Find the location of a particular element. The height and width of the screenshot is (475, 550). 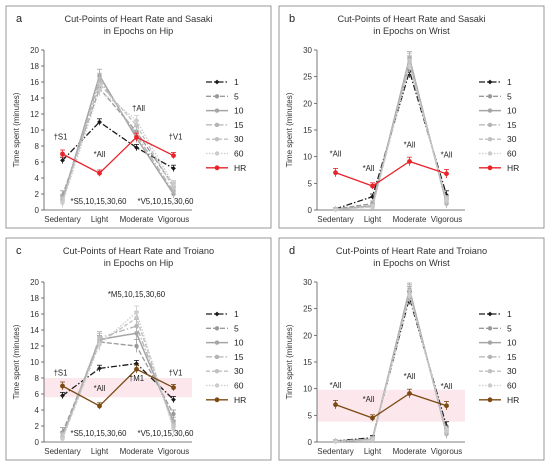

annotation-label: †M1 is located at coordinates (136, 378).